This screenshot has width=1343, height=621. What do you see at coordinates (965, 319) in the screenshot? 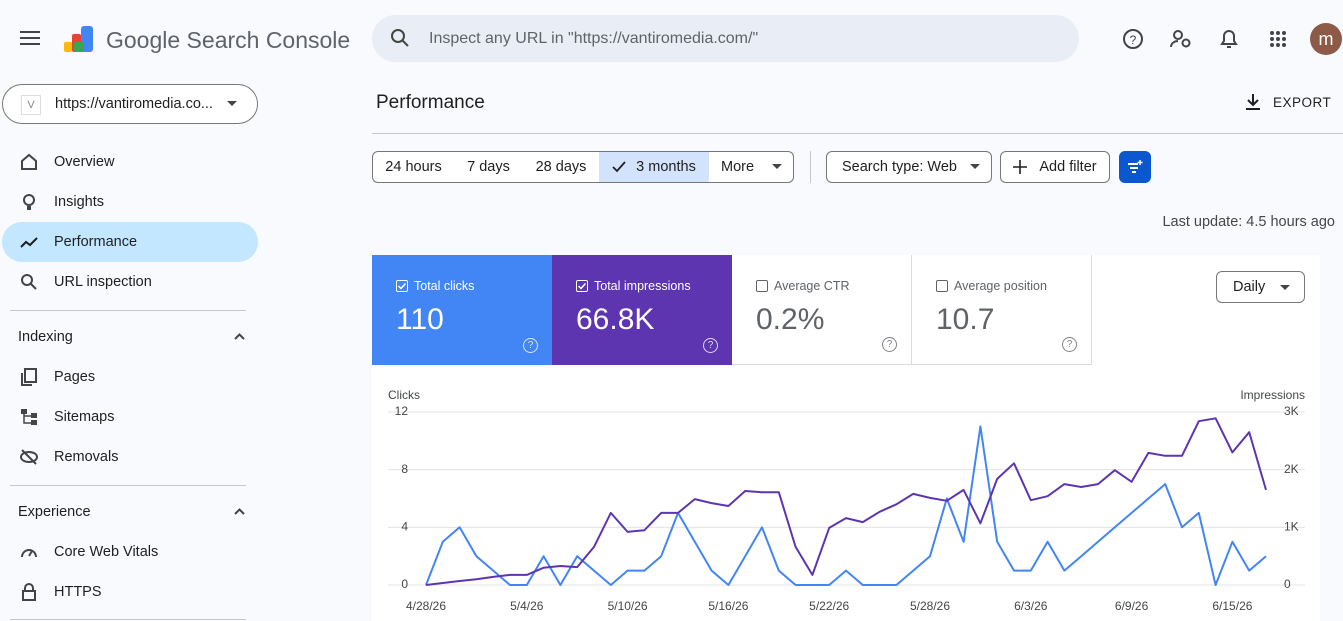
I see `metric-value: 10.7` at bounding box center [965, 319].